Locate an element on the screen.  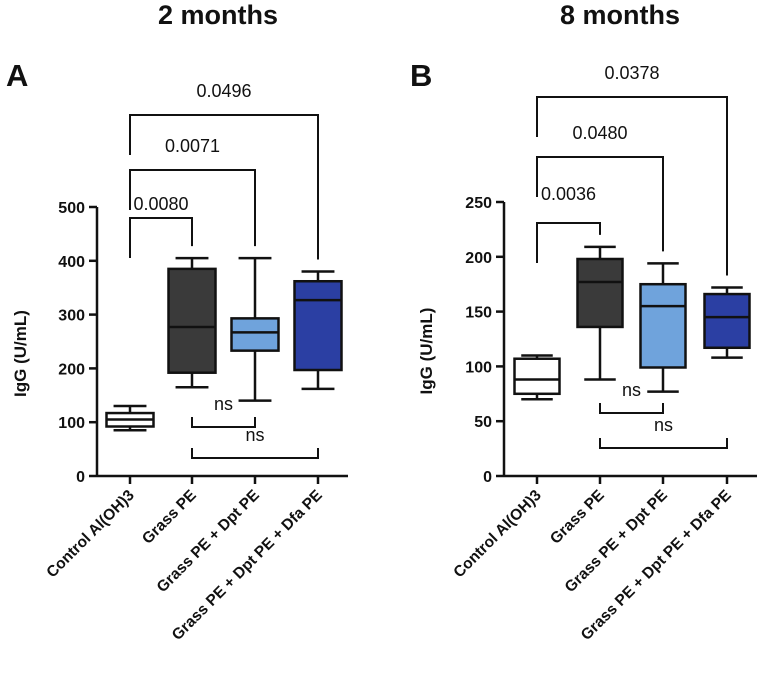
y-tick-label: 400 is located at coordinates (71, 262).